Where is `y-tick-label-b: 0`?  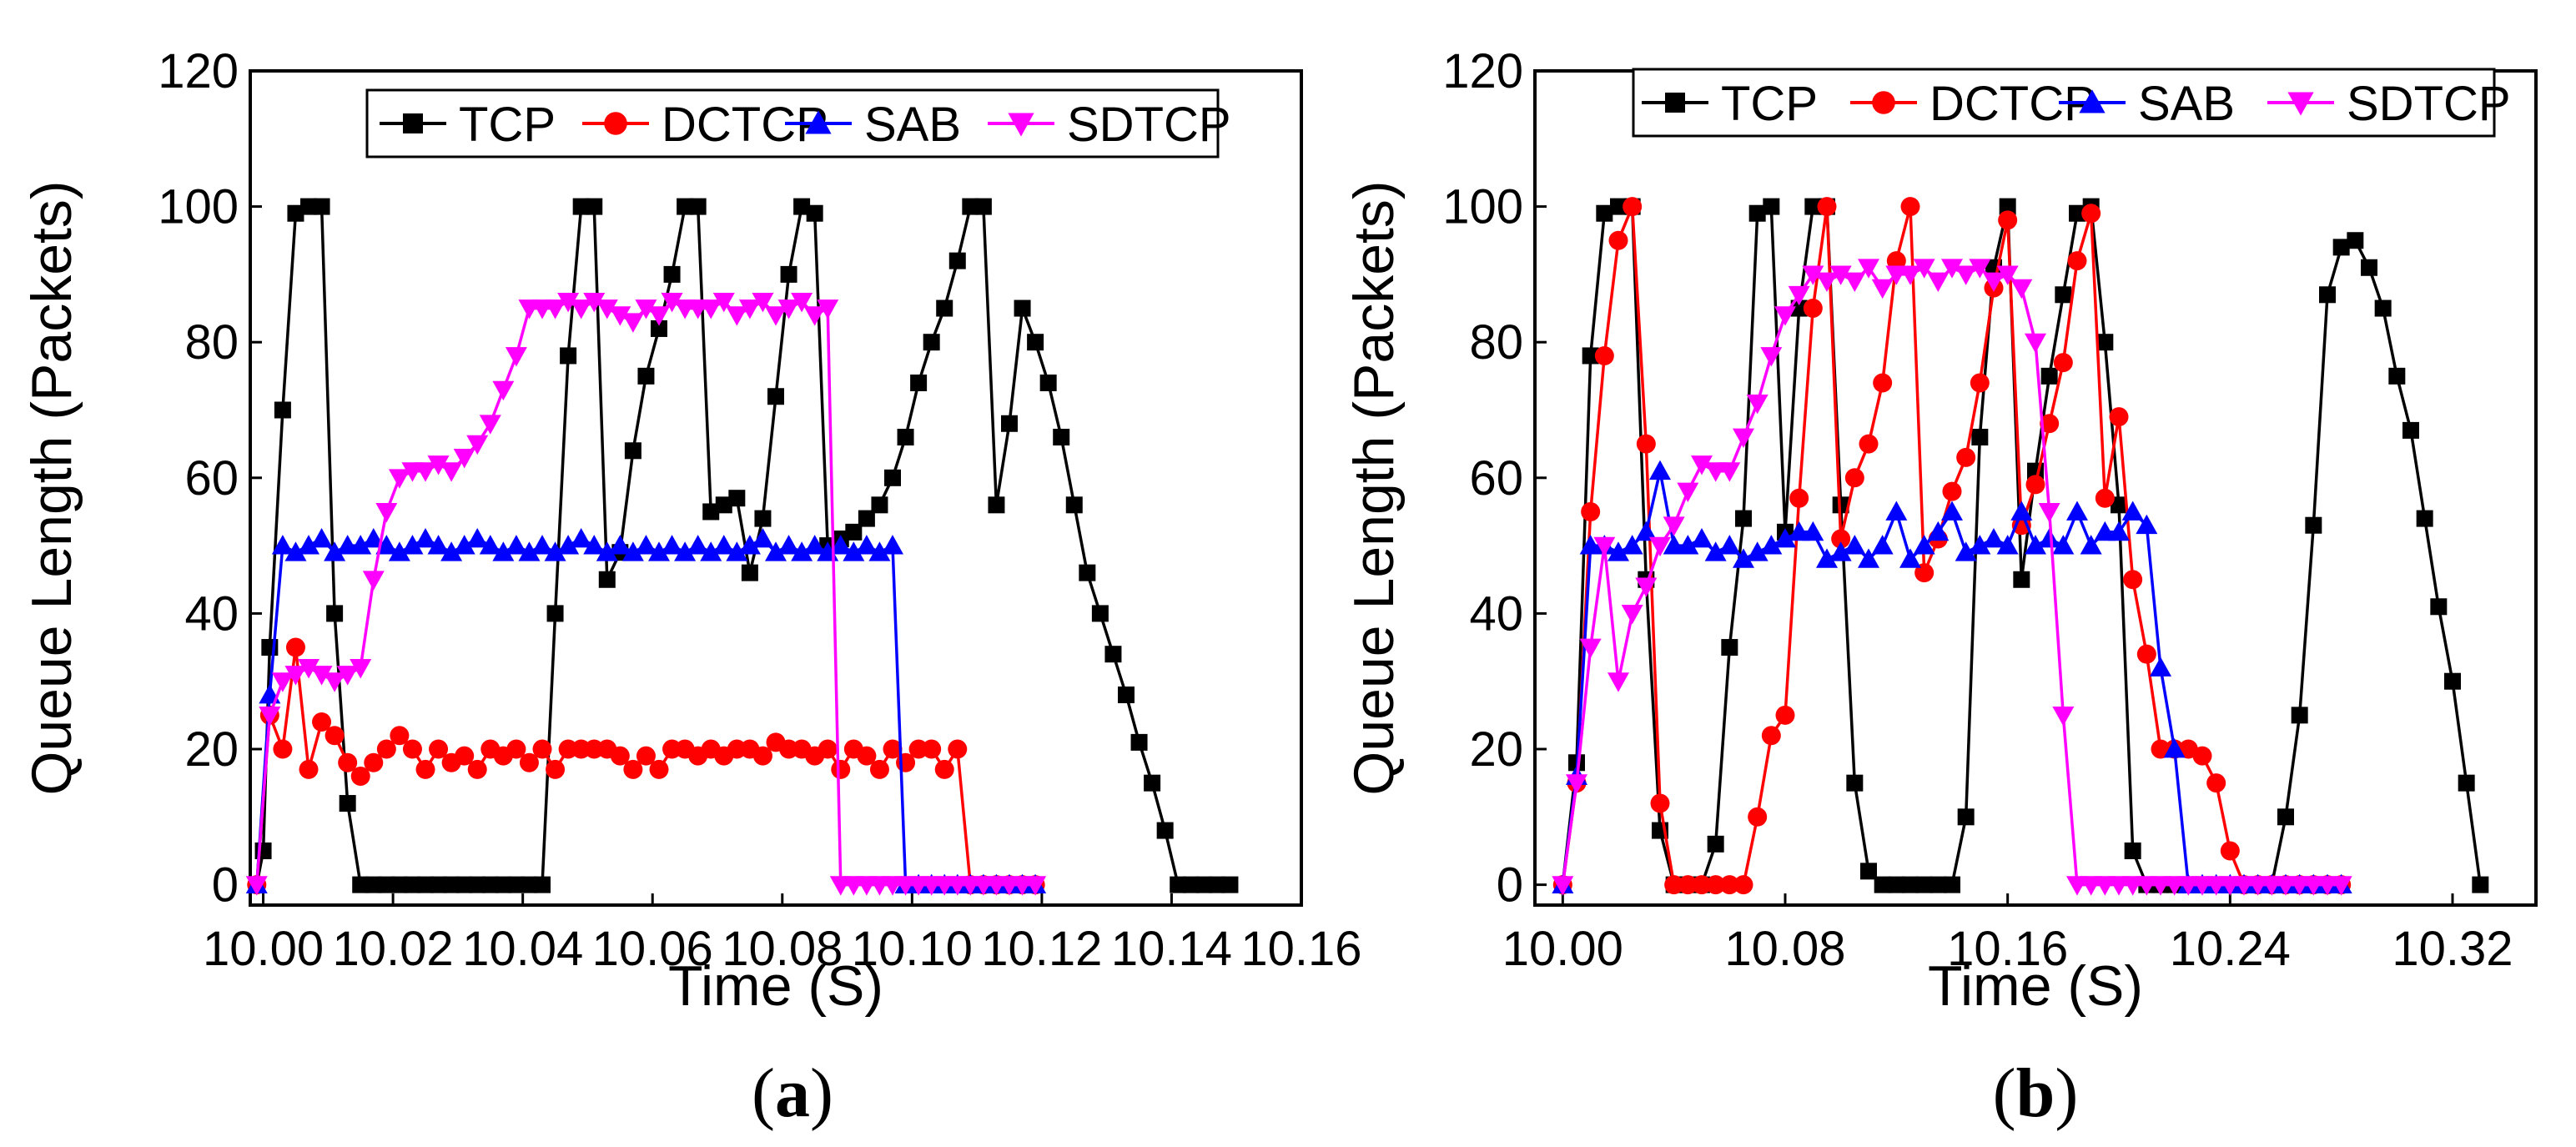
y-tick-label-b: 0 is located at coordinates (1510, 885).